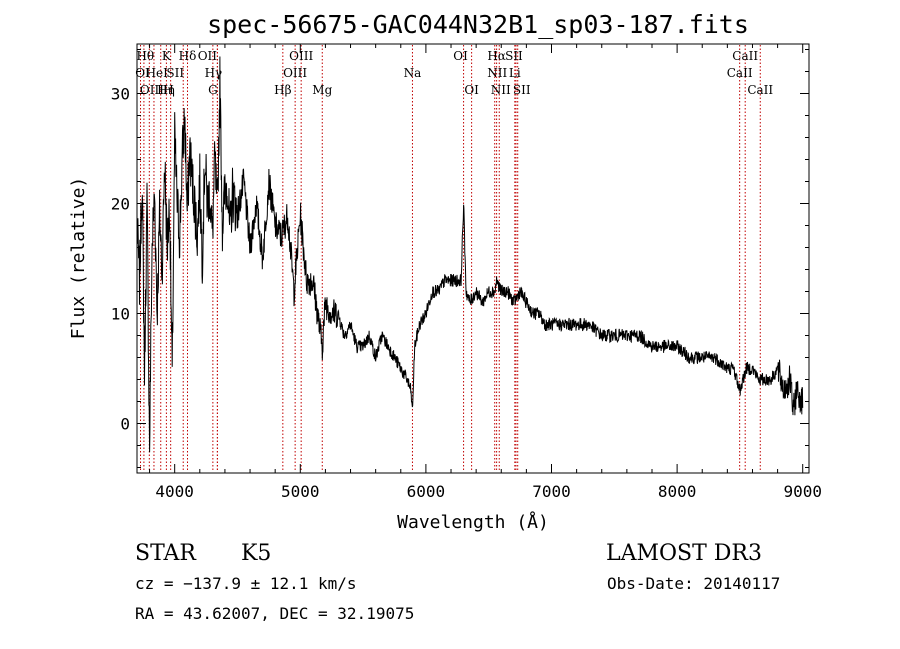 The width and height of the screenshot is (900, 649). What do you see at coordinates (496, 56) in the screenshot?
I see `line-label: Hα` at bounding box center [496, 56].